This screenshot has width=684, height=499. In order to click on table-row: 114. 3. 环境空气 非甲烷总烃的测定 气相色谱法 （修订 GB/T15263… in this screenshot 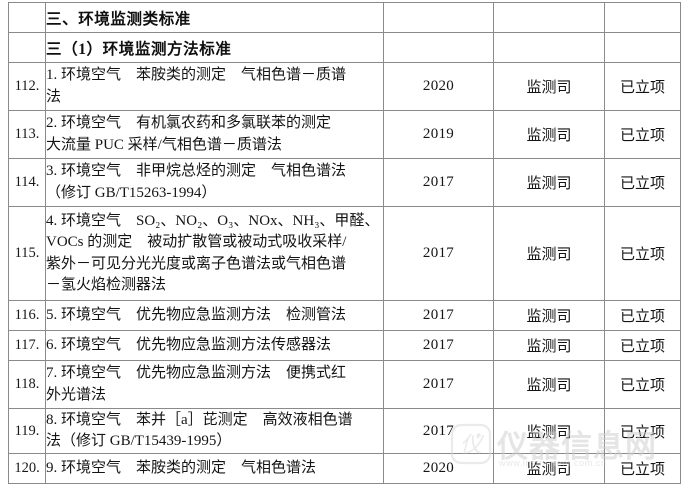, I will do `click(344, 182)`.